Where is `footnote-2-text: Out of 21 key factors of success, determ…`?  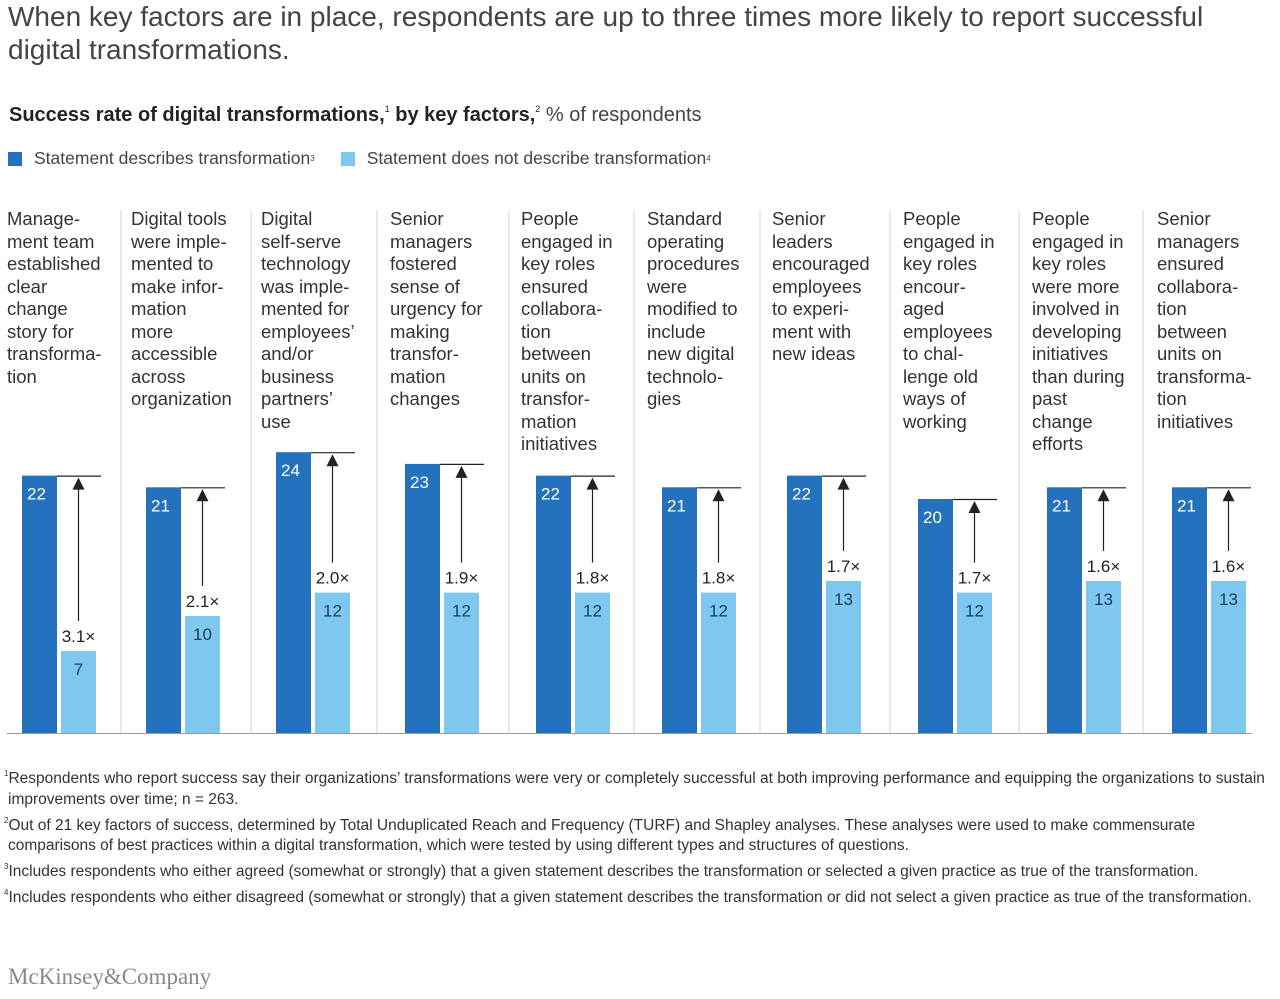
footnote-2-text: Out of 21 key factors of success, determ… is located at coordinates (602, 835).